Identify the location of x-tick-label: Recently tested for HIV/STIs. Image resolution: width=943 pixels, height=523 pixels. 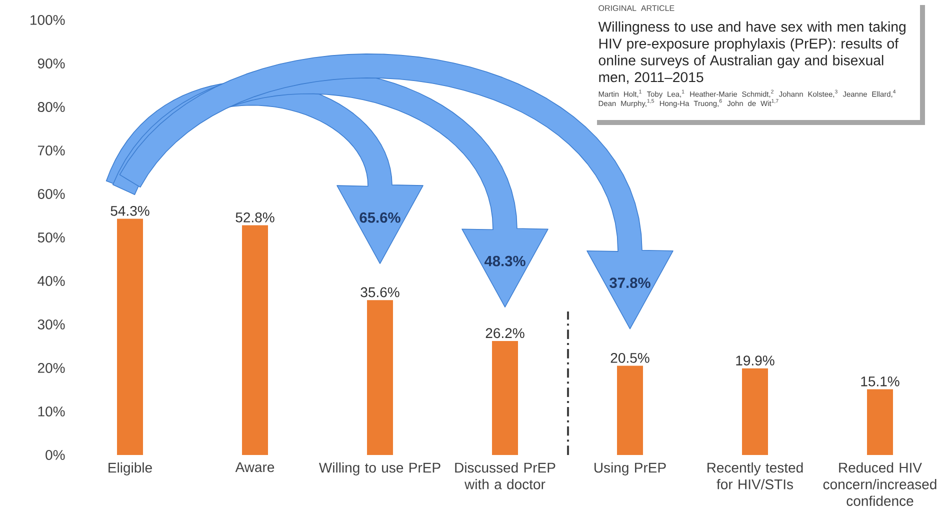
(755, 476).